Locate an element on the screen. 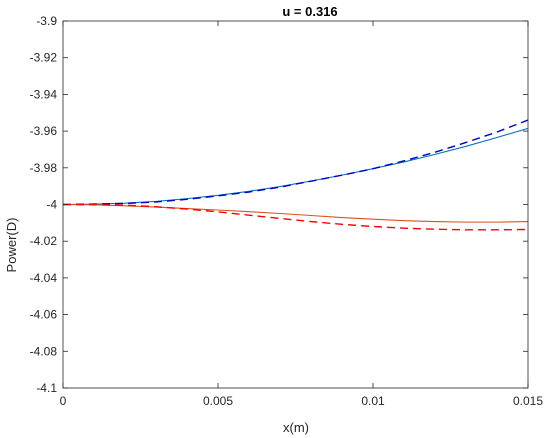  y-tick-label: -4.08 is located at coordinates (44, 351).